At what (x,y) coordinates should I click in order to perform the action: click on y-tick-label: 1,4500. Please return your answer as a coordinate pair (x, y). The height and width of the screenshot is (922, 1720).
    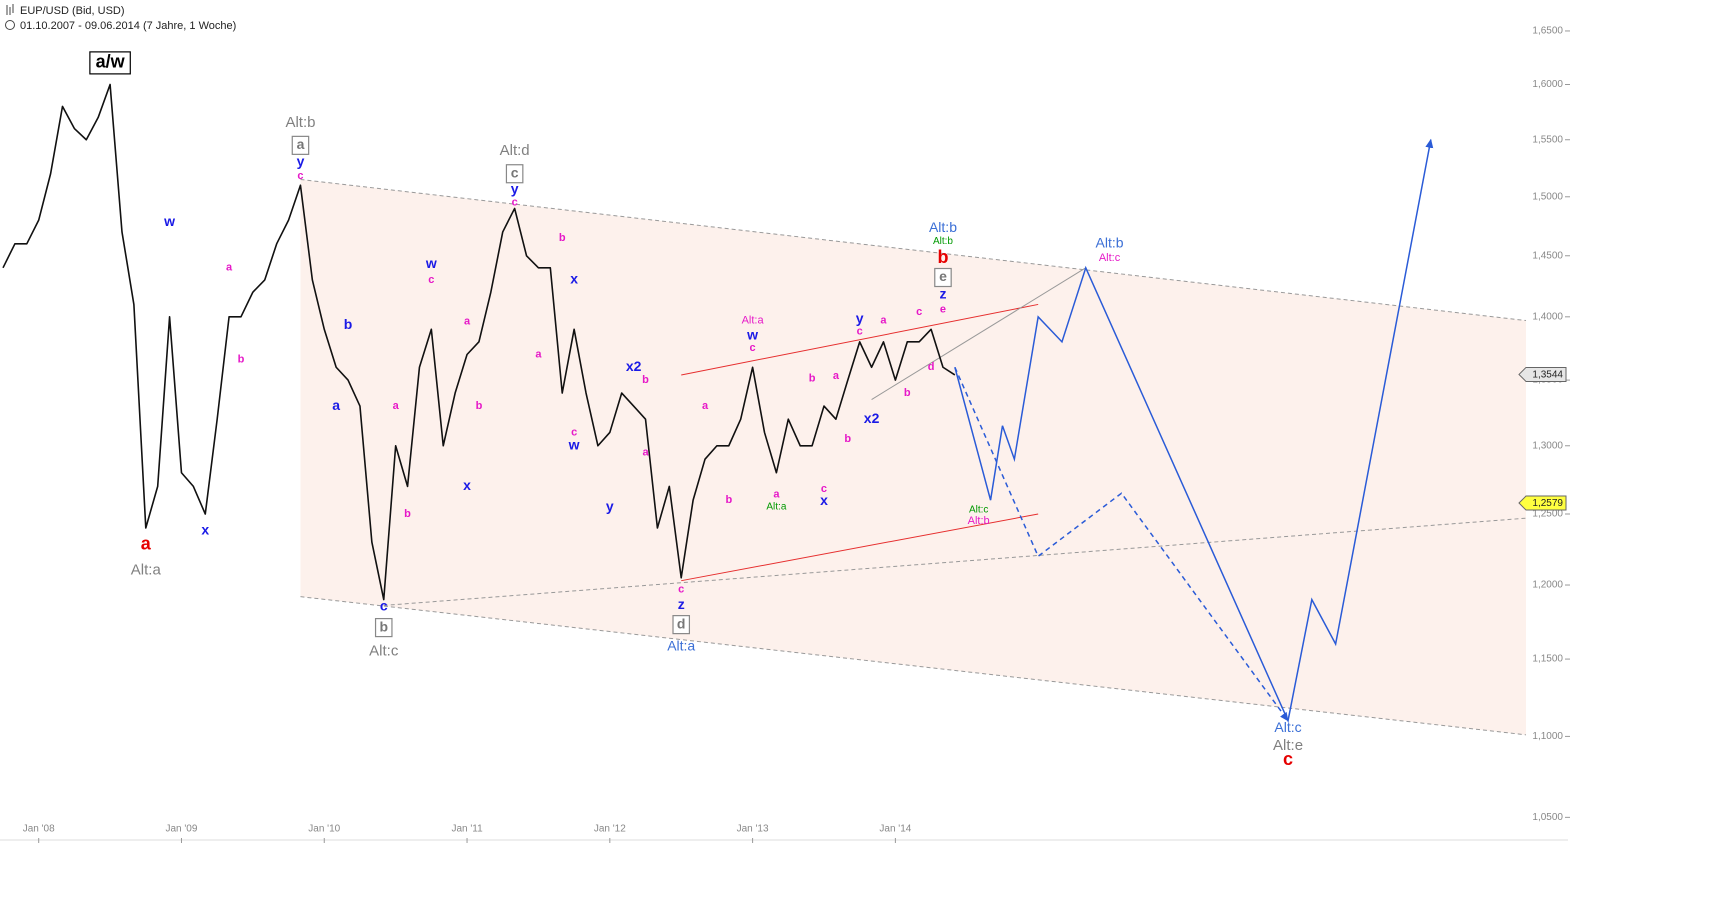
    Looking at the image, I should click on (1547, 255).